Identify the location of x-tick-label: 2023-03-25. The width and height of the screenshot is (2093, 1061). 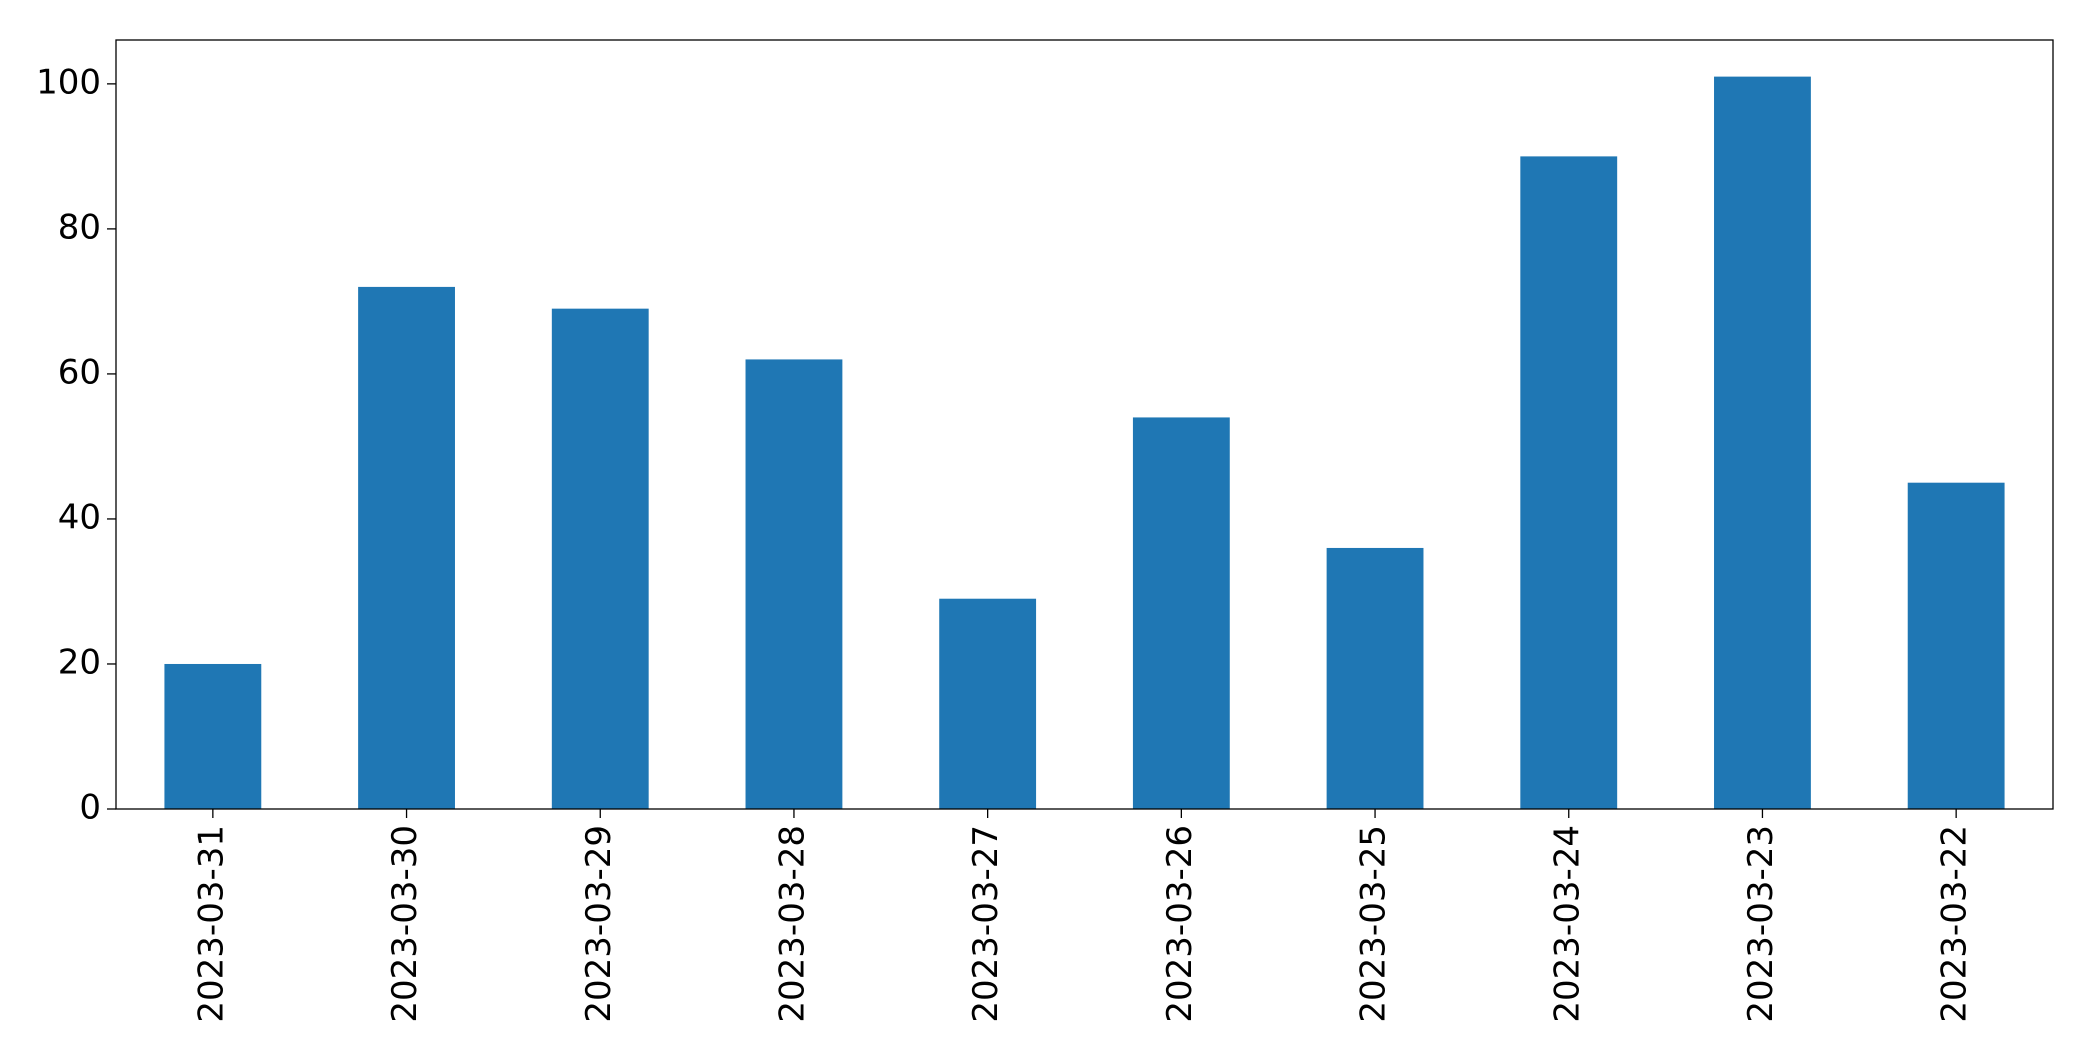
(1374, 924).